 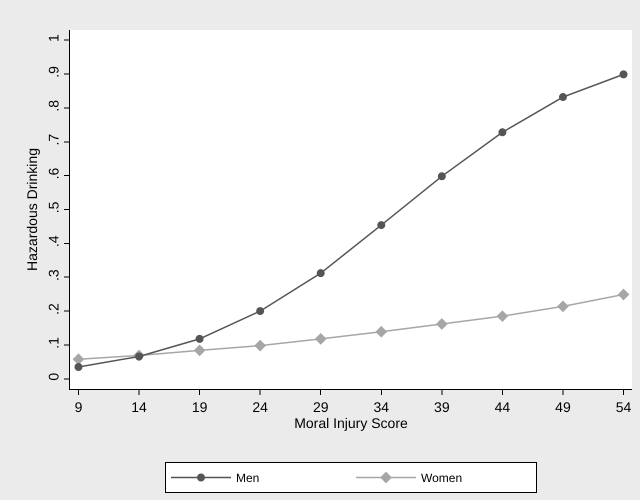 I want to click on y-tick-label: .1, so click(x=53, y=342).